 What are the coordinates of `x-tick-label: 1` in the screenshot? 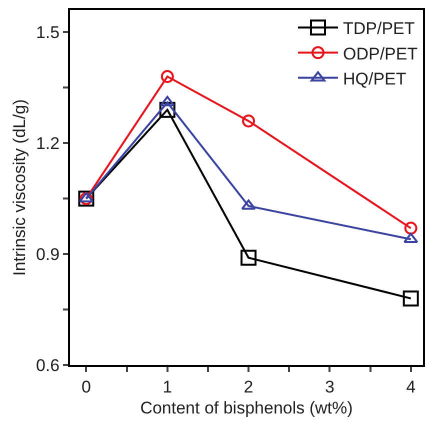 It's located at (167, 386).